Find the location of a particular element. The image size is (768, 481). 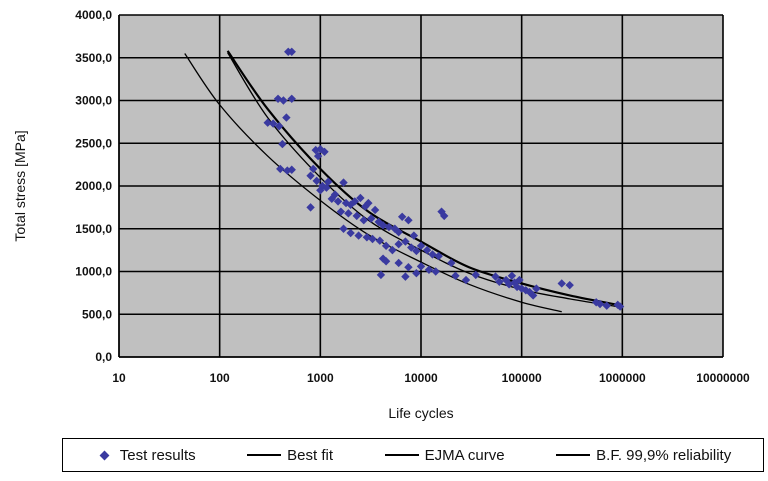

legend-item-ejma-curve: EJMA curve is located at coordinates (444, 455).